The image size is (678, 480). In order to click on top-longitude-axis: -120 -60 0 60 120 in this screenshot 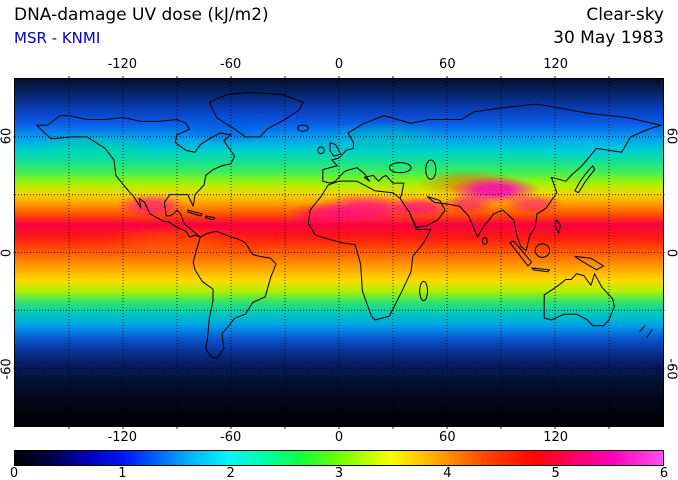, I will do `click(339, 64)`.